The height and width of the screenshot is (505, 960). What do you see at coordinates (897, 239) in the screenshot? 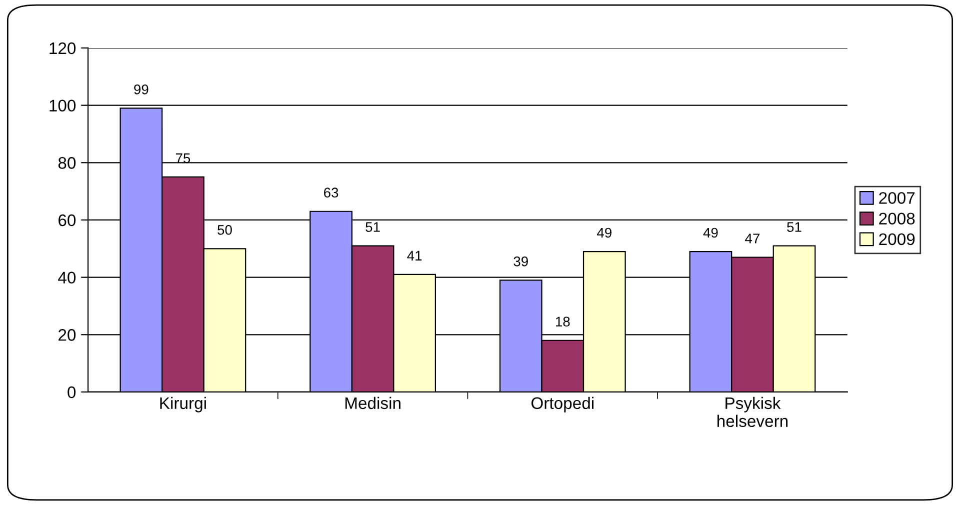
I see `legend-label: 2009` at bounding box center [897, 239].